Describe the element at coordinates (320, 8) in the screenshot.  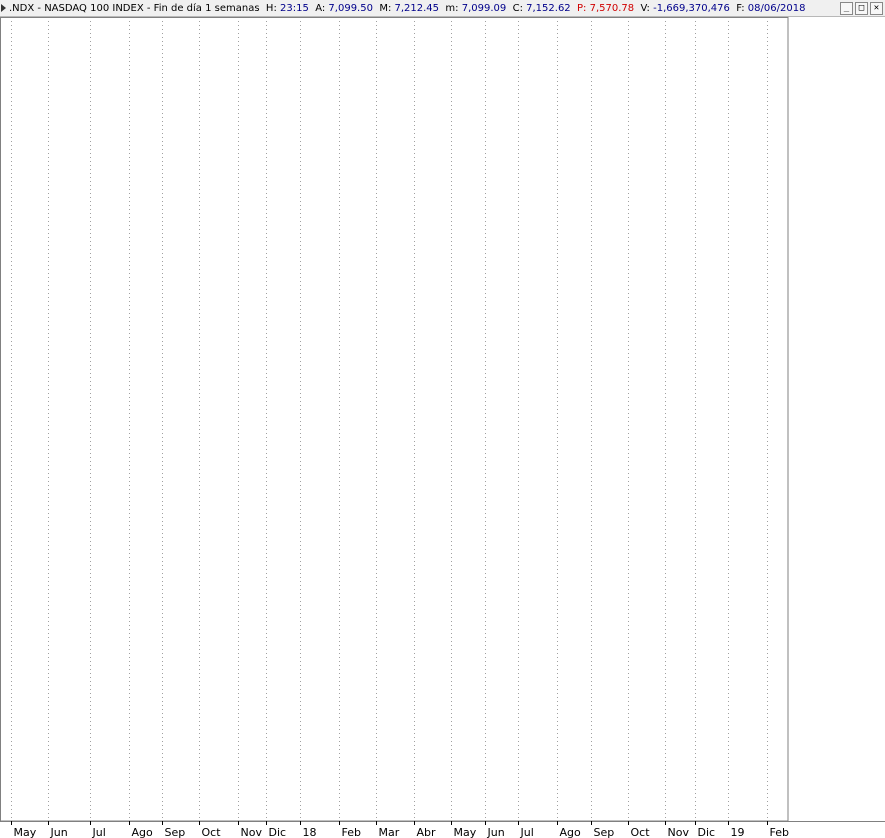
I see `open-label: A:` at that location.